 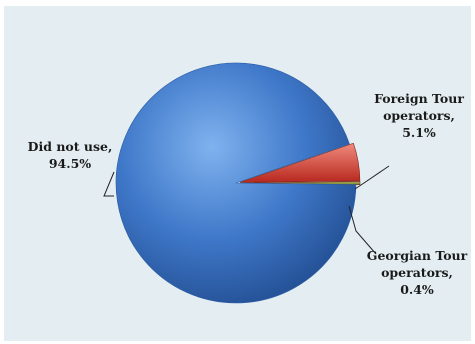 What do you see at coordinates (300, 183) in the screenshot?
I see `pie-slice-georgian-tour-operators` at bounding box center [300, 183].